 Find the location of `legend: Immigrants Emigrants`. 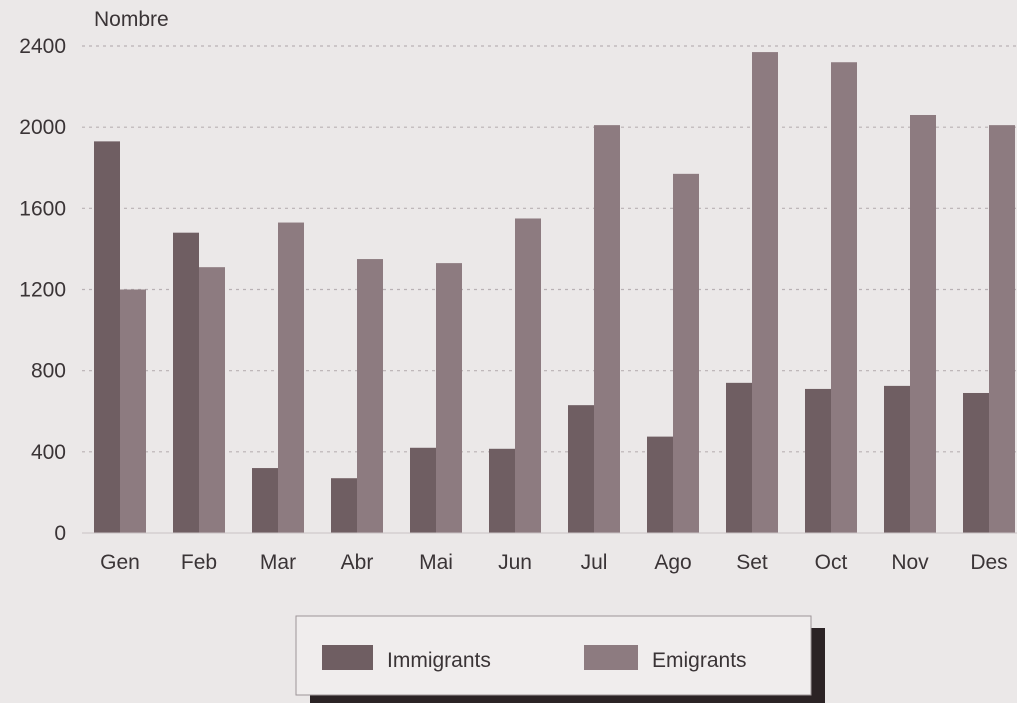

legend: Immigrants Emigrants is located at coordinates (560, 659).